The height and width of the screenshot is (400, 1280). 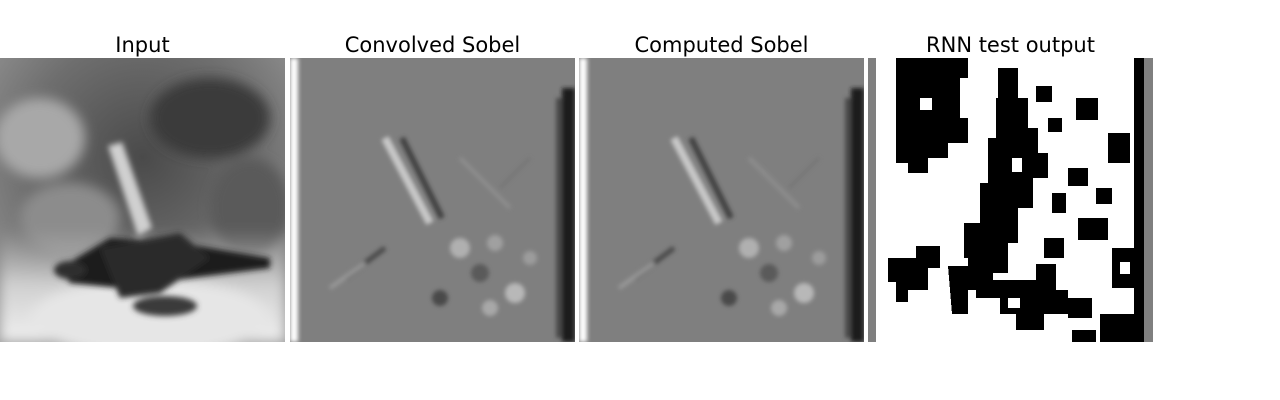 What do you see at coordinates (1010, 45) in the screenshot?
I see `panel-title-rnn-output: RNN test output` at bounding box center [1010, 45].